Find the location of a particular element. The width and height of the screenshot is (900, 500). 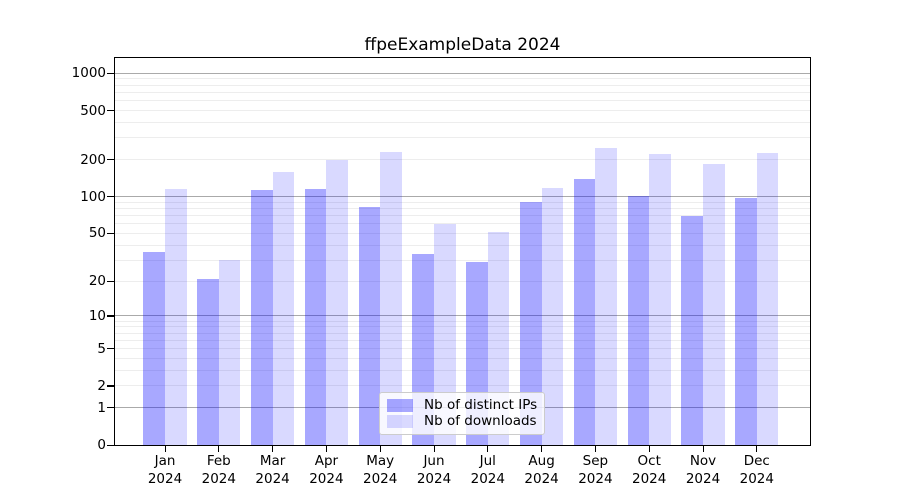

x-tick-year-jun: 2024 is located at coordinates (434, 478).